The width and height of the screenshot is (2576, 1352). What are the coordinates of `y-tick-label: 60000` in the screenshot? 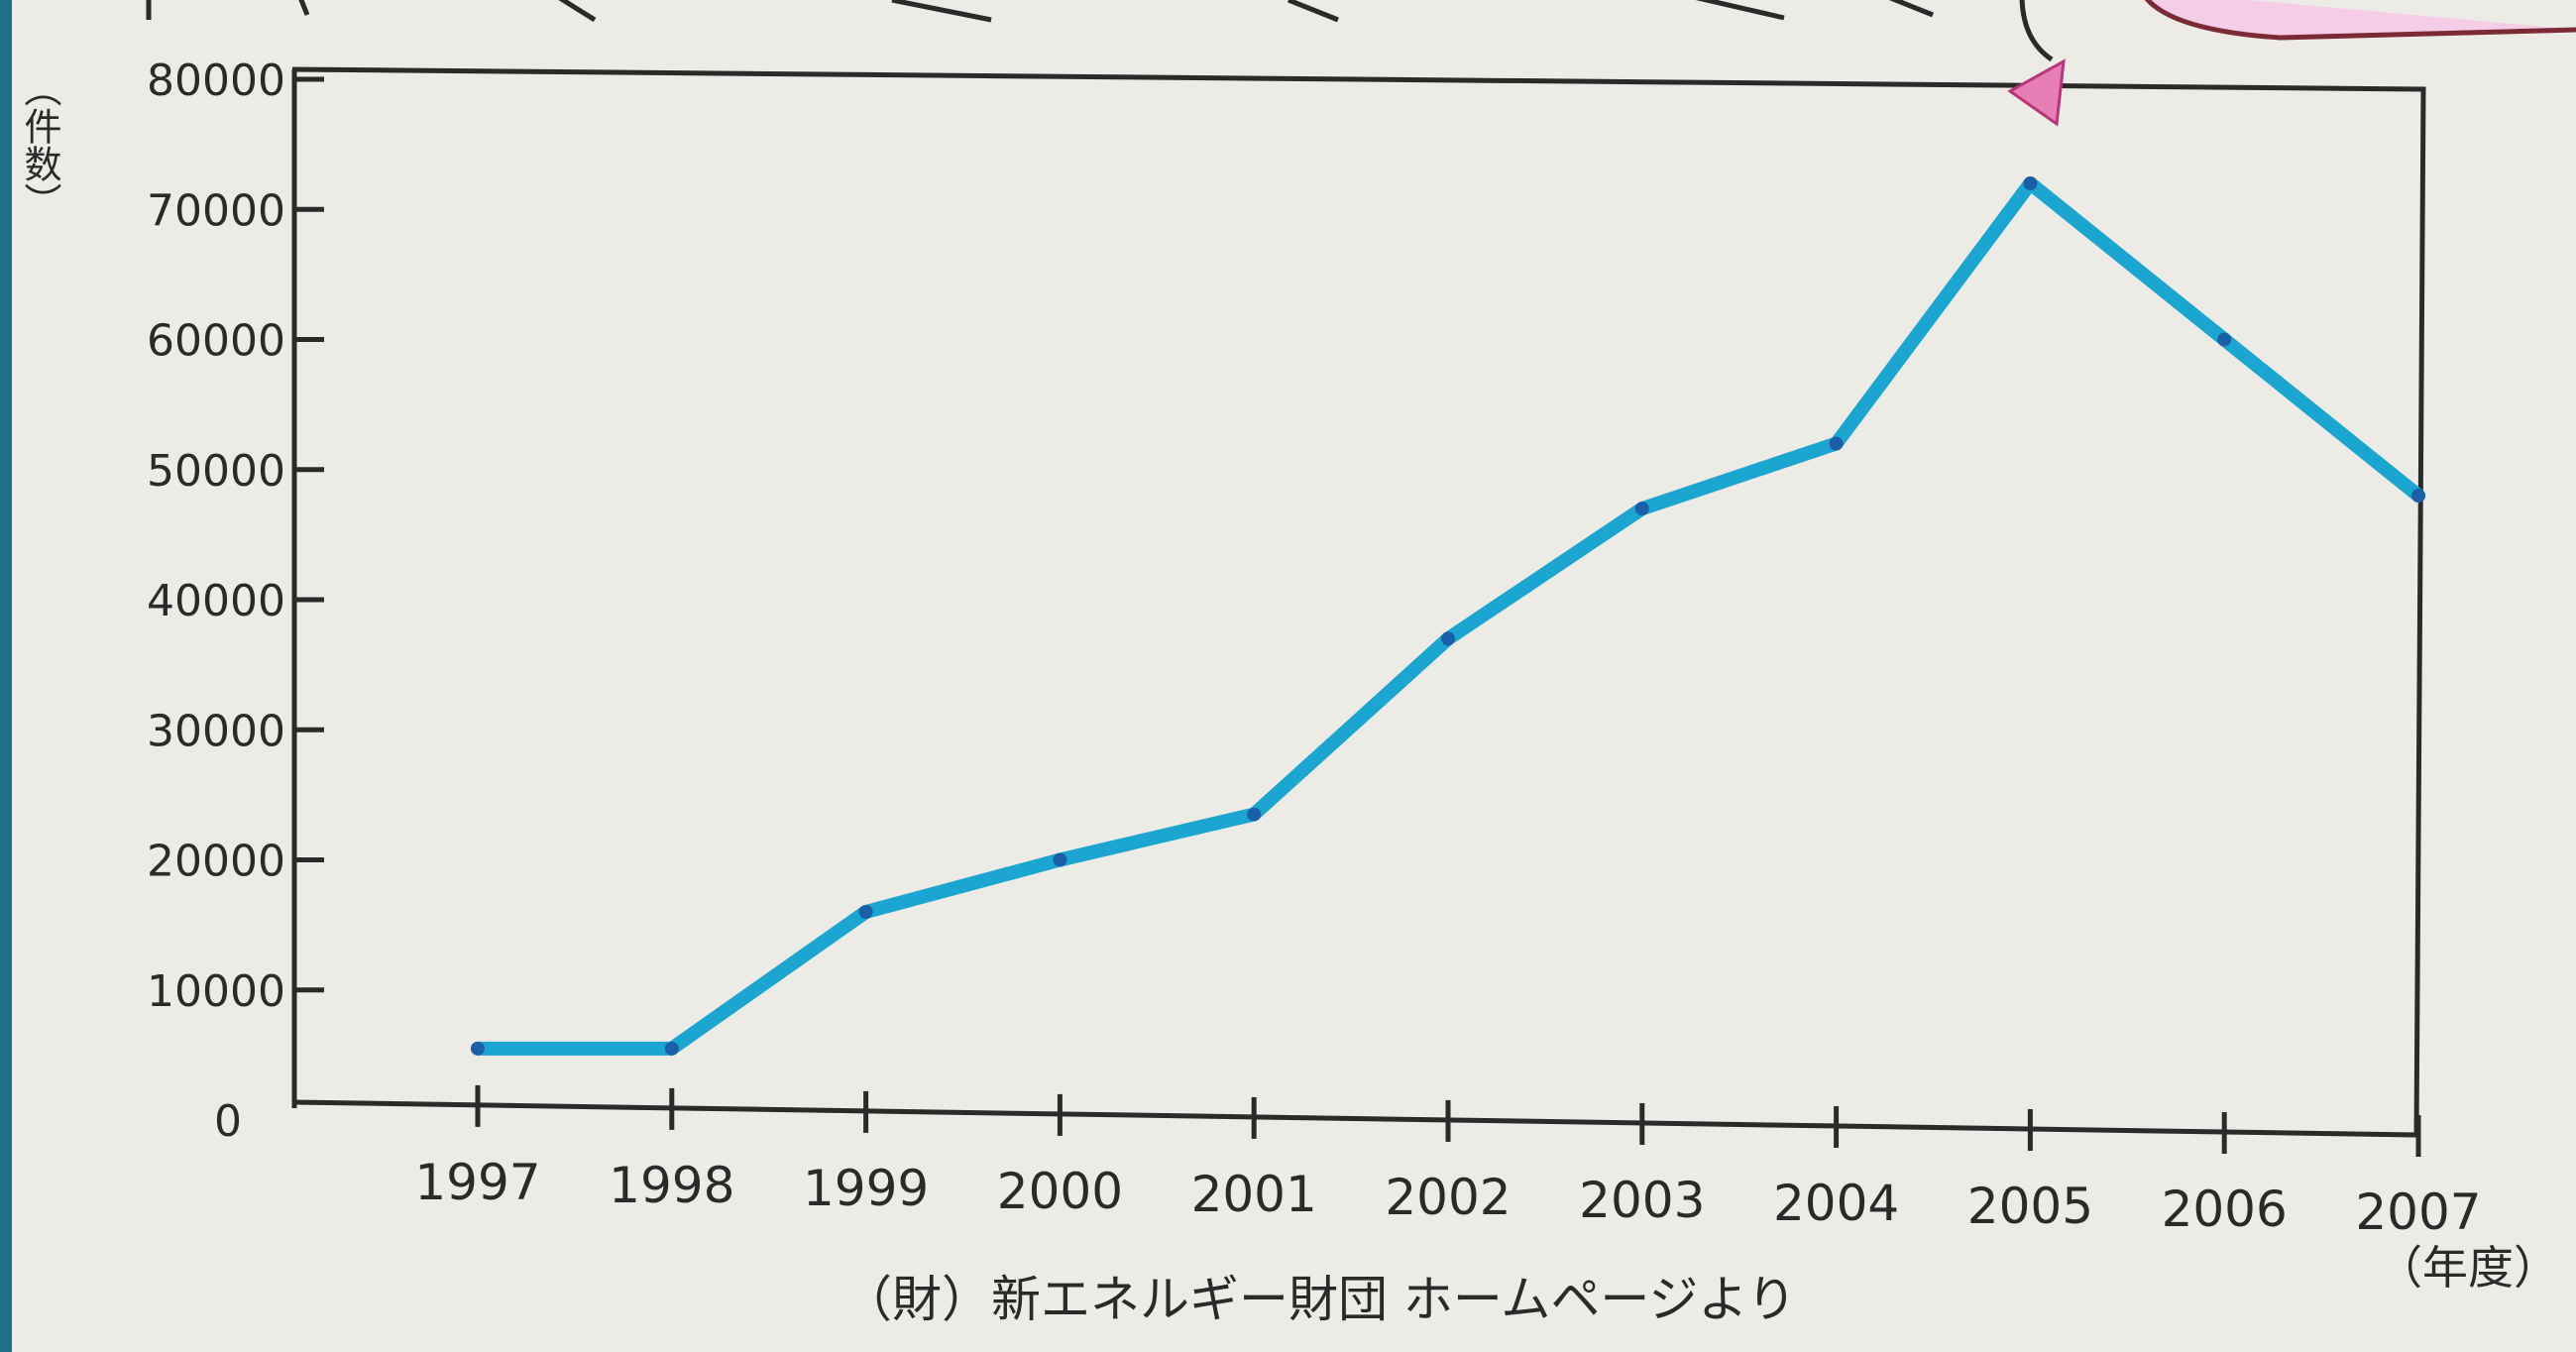 It's located at (216, 341).